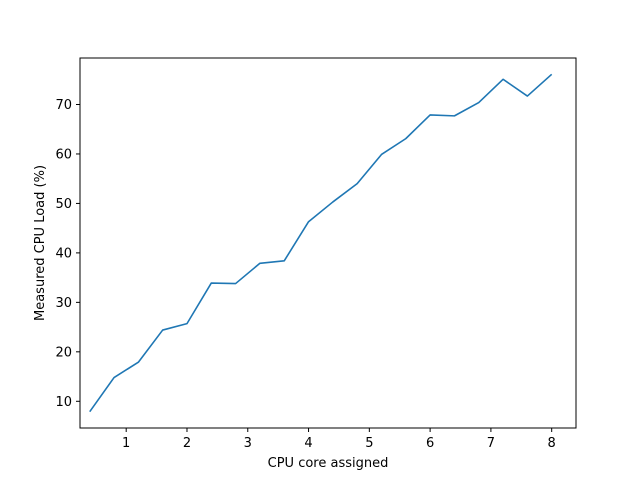 The height and width of the screenshot is (480, 640). I want to click on y-tick-label: 50, so click(63, 204).